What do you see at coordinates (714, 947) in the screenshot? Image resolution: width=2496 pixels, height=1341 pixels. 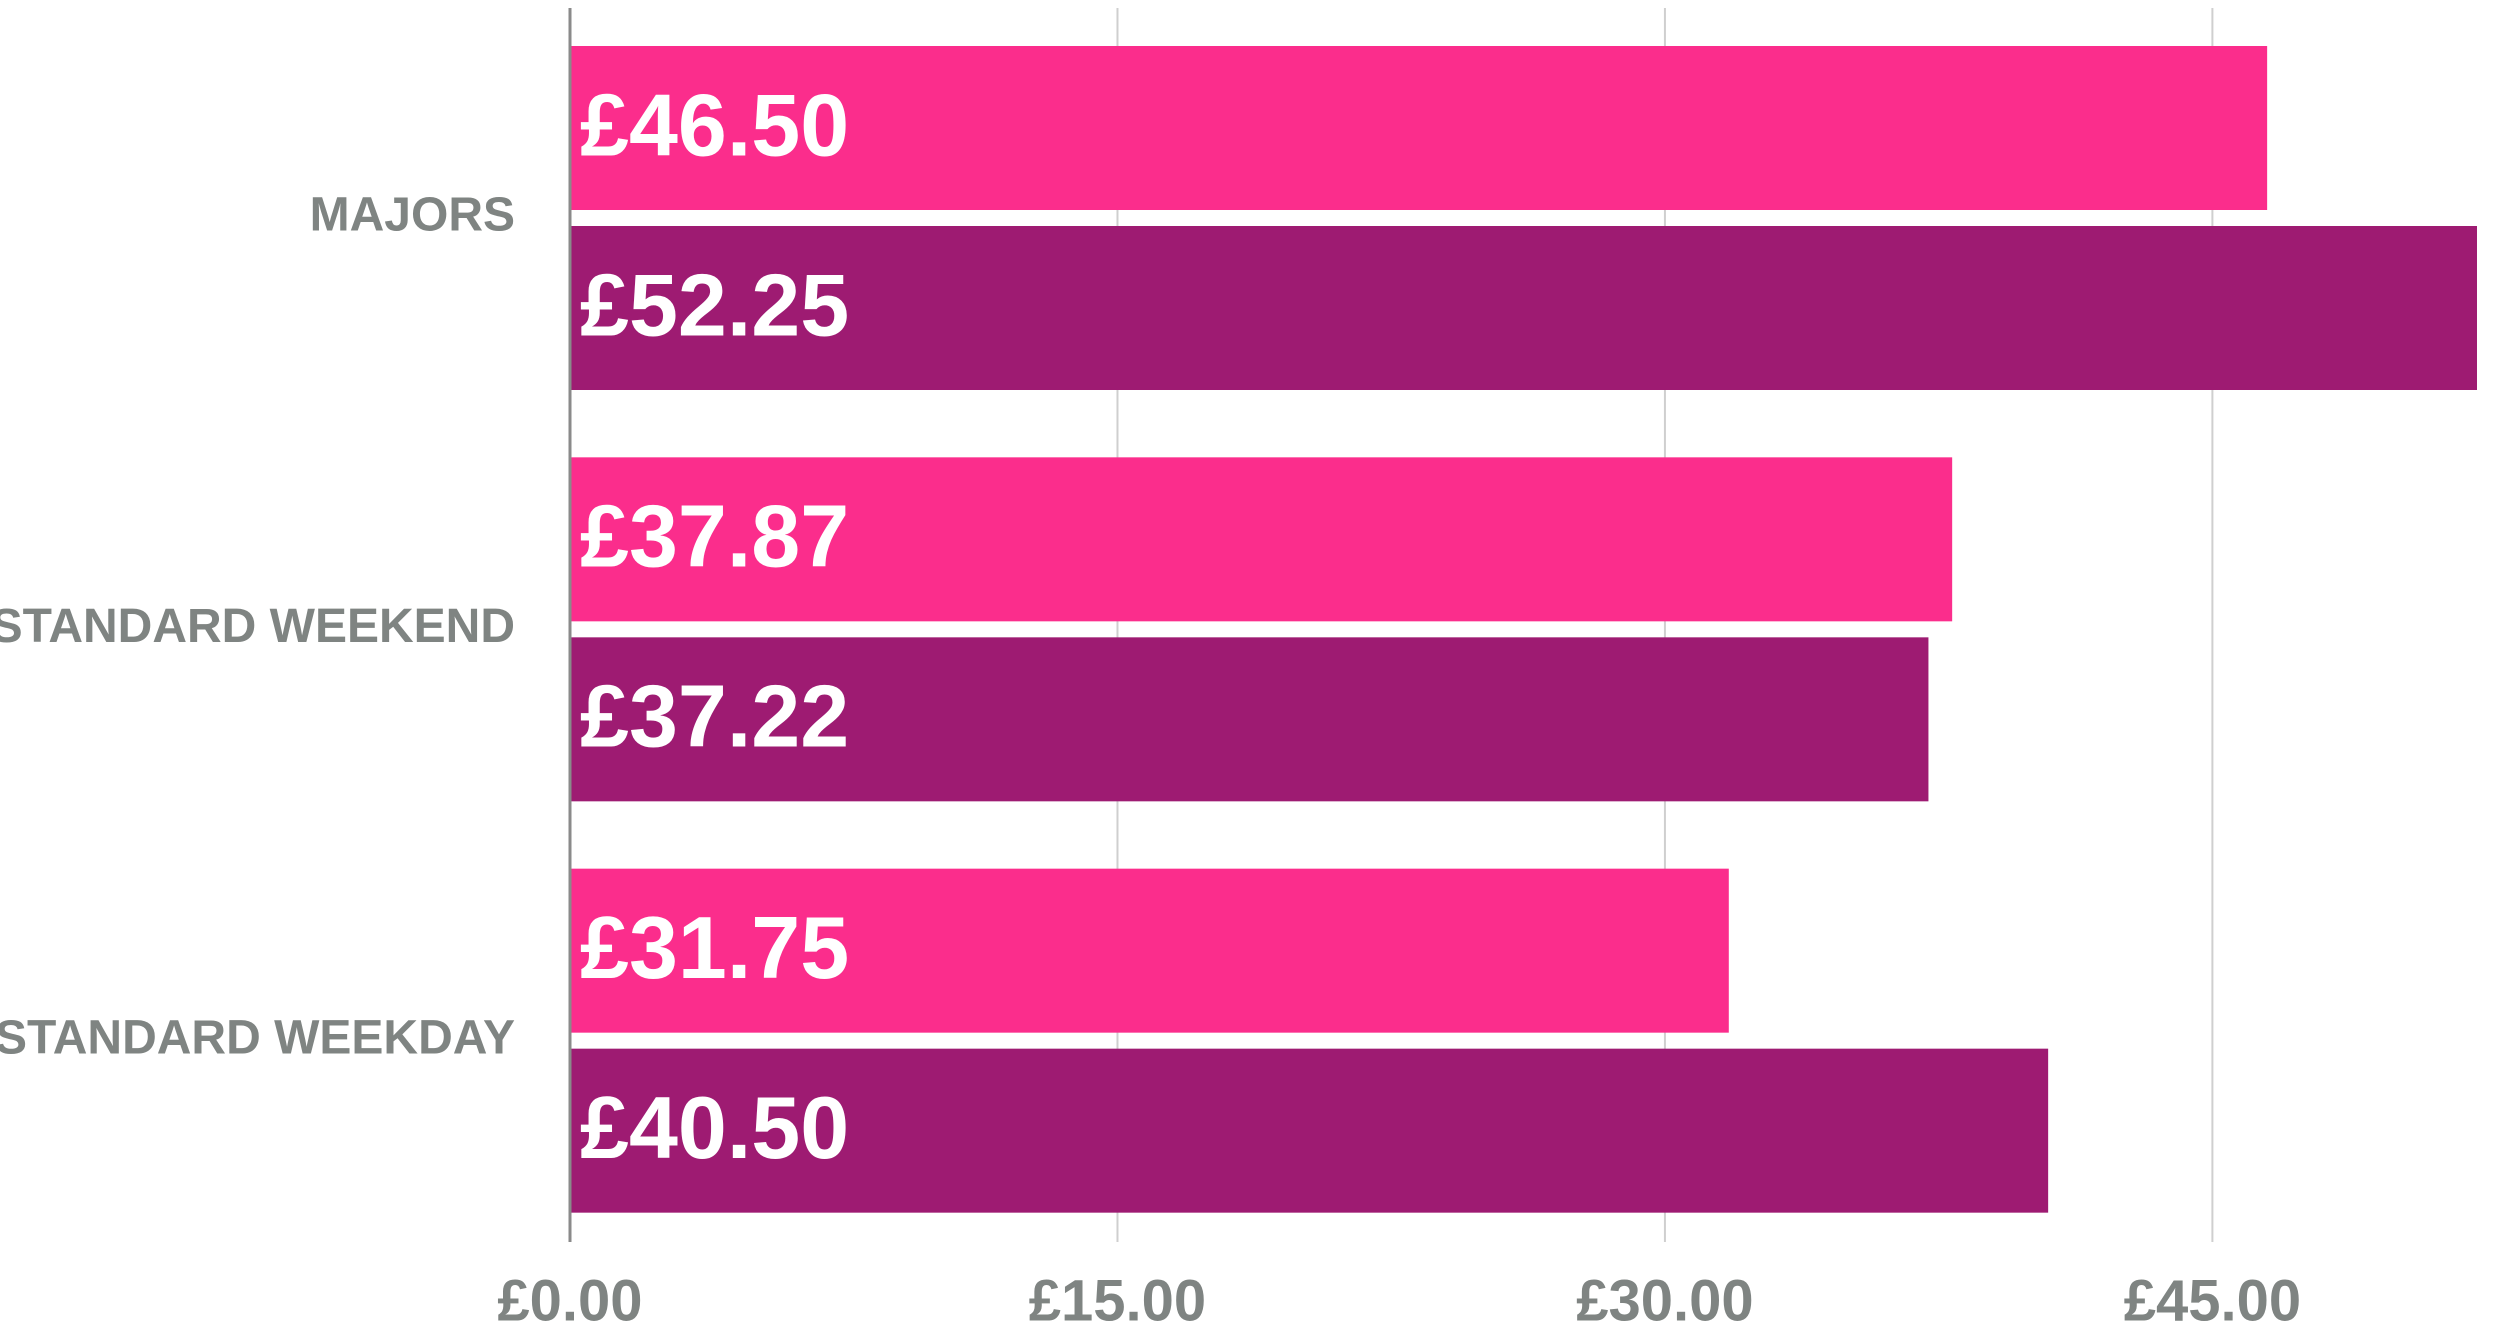 I see `value-label: £31.75` at bounding box center [714, 947].